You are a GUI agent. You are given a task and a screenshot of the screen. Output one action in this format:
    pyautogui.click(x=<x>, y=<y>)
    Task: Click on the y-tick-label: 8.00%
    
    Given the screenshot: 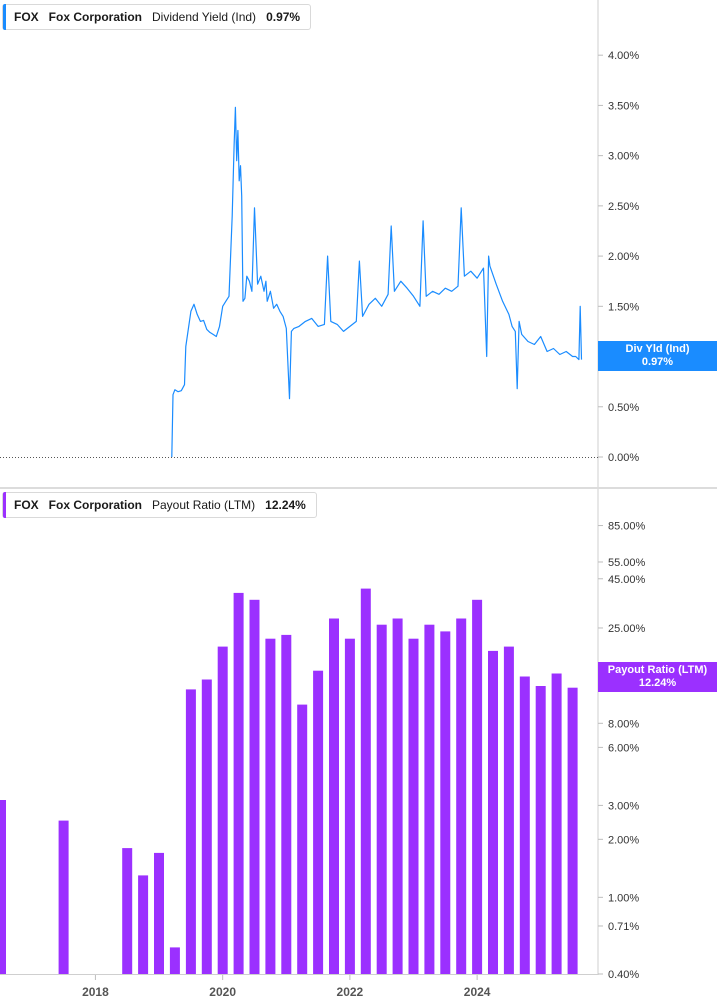 What is the action you would take?
    pyautogui.click(x=623, y=724)
    